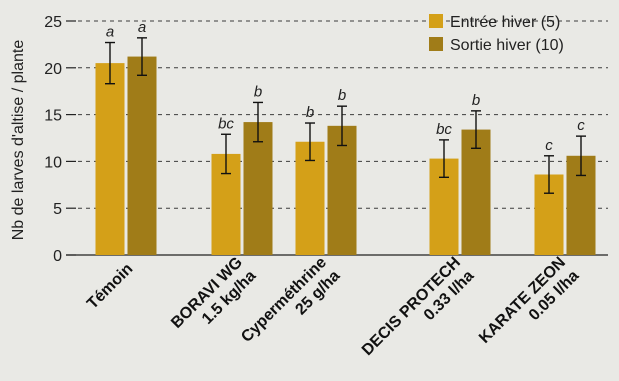 The image size is (619, 381). I want to click on y-tick-label: 20, so click(53, 69).